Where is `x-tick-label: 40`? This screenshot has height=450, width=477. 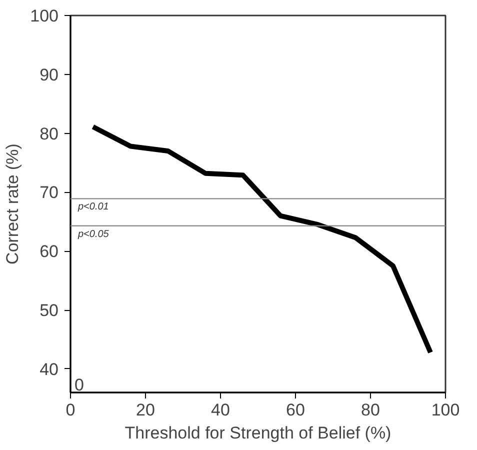
x-tick-label: 40 is located at coordinates (220, 410).